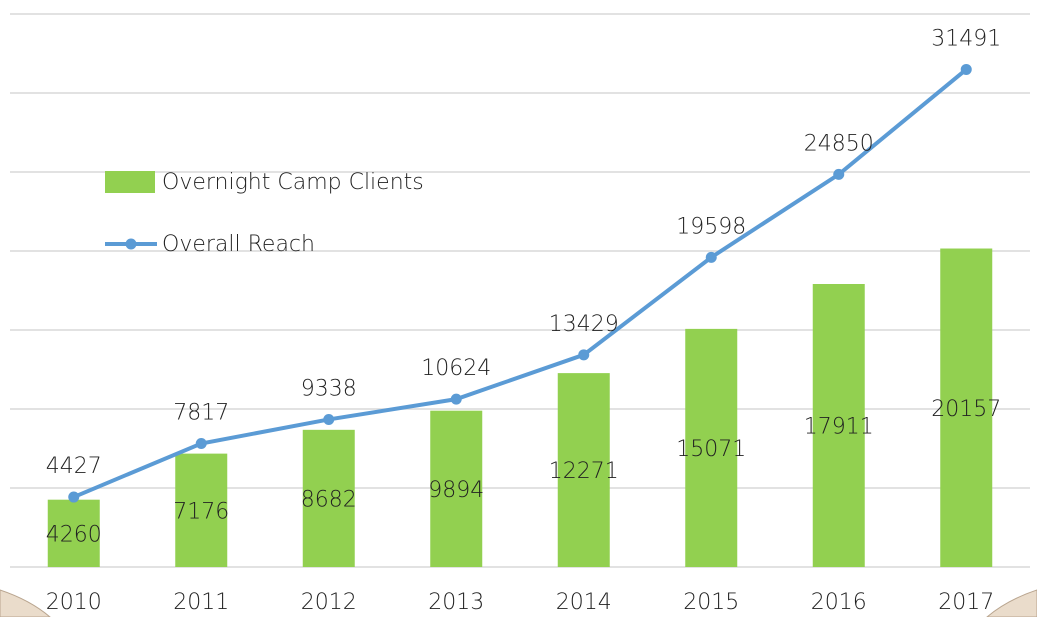 The image size is (1037, 617). I want to click on bar-value-label: 20157, so click(966, 409).